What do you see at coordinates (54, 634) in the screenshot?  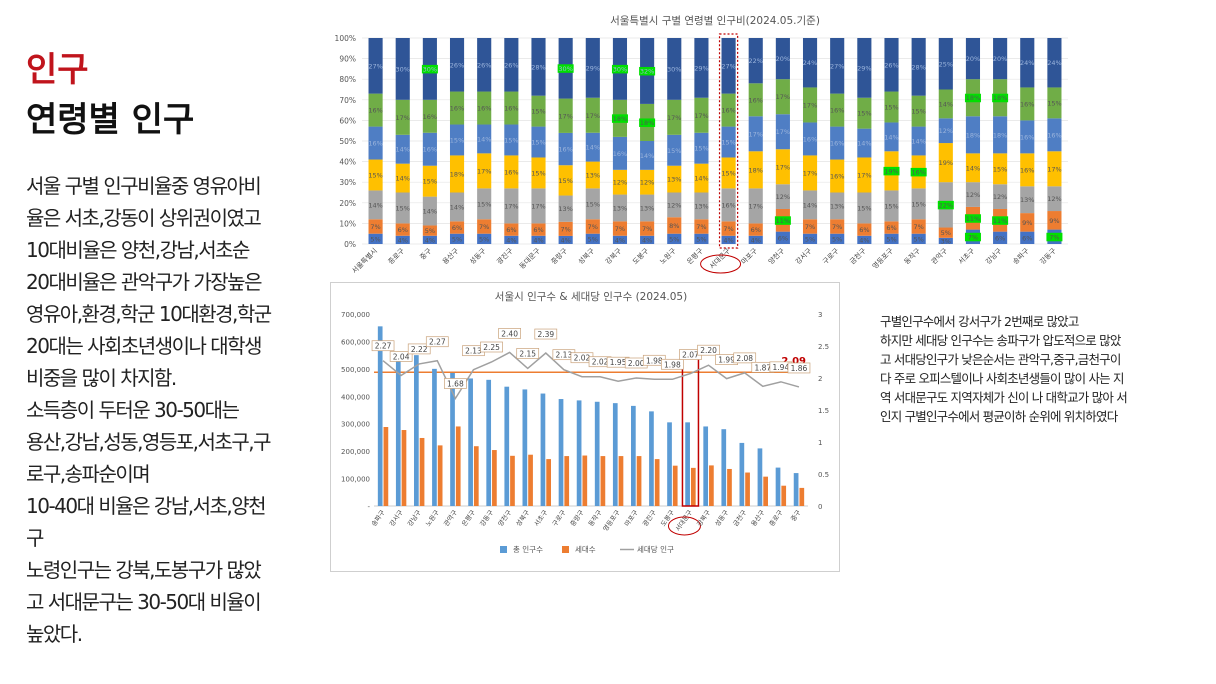 I see `left-line: 높았다.` at bounding box center [54, 634].